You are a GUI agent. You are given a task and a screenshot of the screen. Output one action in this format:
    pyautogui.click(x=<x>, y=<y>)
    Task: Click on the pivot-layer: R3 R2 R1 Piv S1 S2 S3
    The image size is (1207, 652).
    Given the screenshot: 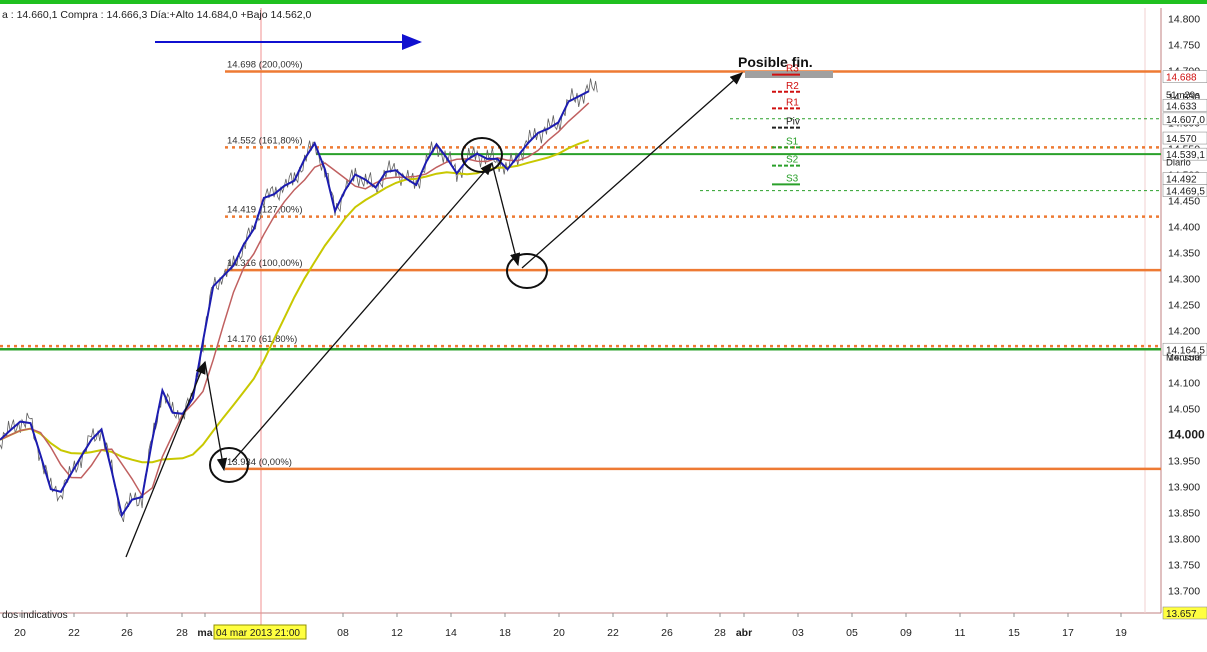 What is the action you would take?
    pyautogui.click(x=786, y=125)
    